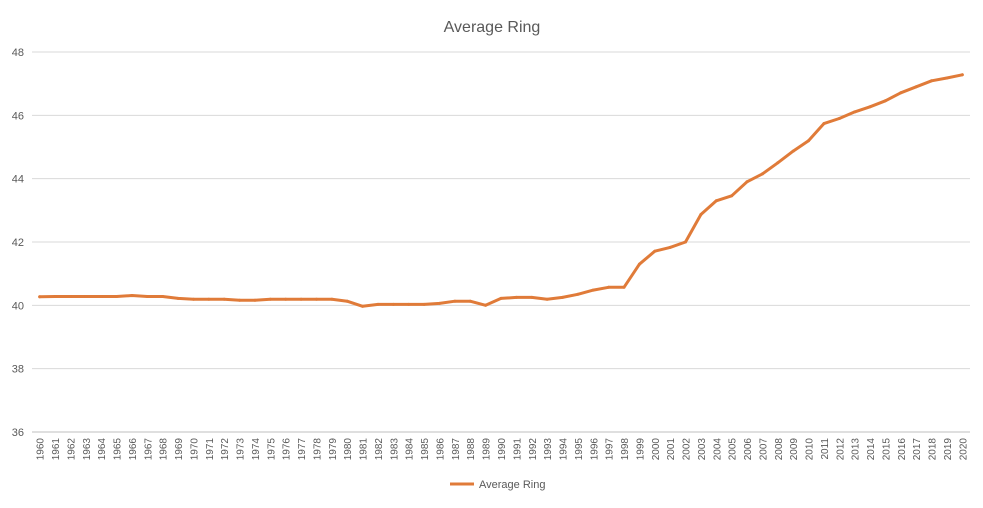 This screenshot has width=983, height=508. Describe the element at coordinates (671, 449) in the screenshot. I see `x-tick-label: 2001` at that location.